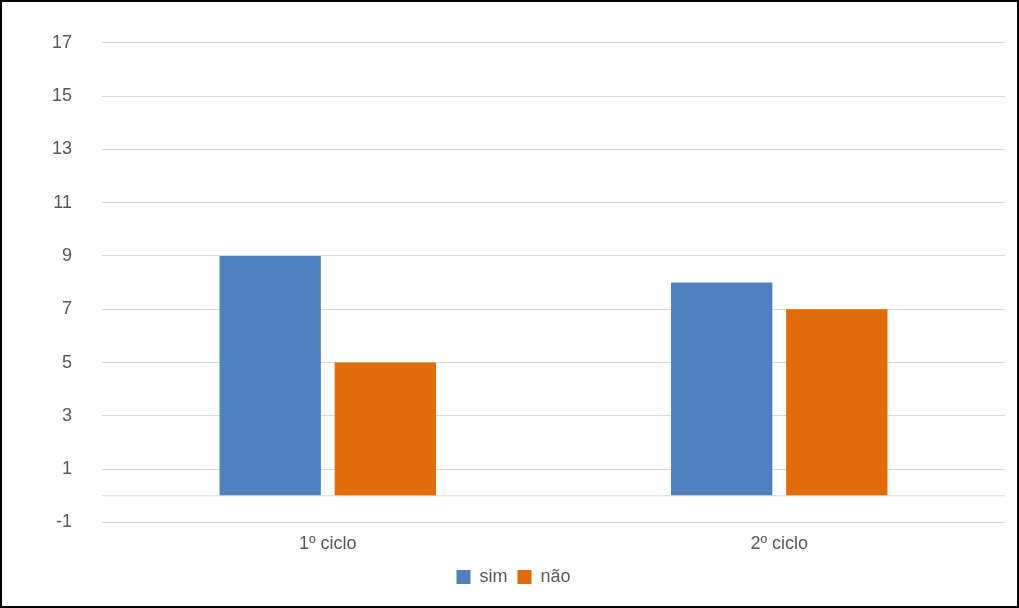 The width and height of the screenshot is (1019, 608). What do you see at coordinates (327, 543) in the screenshot?
I see `x-tick-label: 1º ciclo` at bounding box center [327, 543].